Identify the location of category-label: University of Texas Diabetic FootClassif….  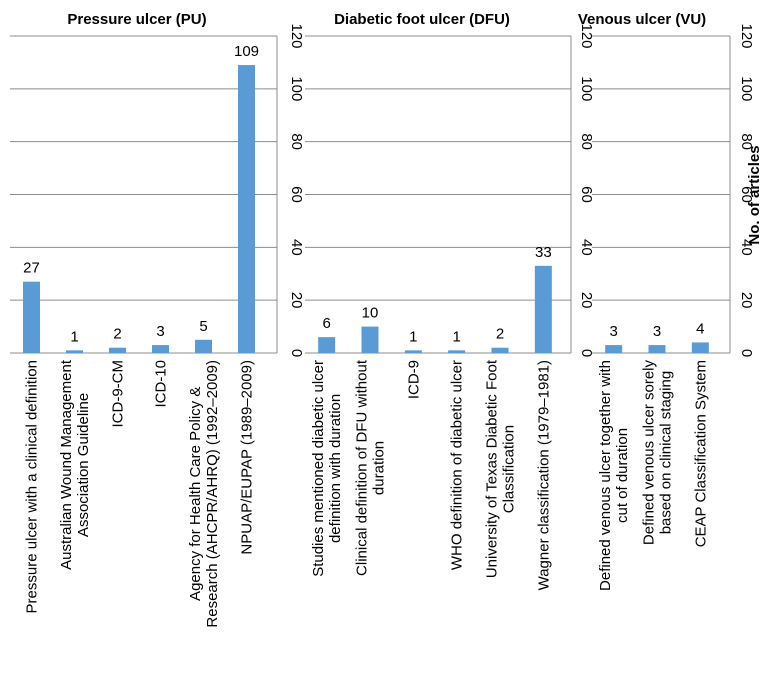
(501, 468).